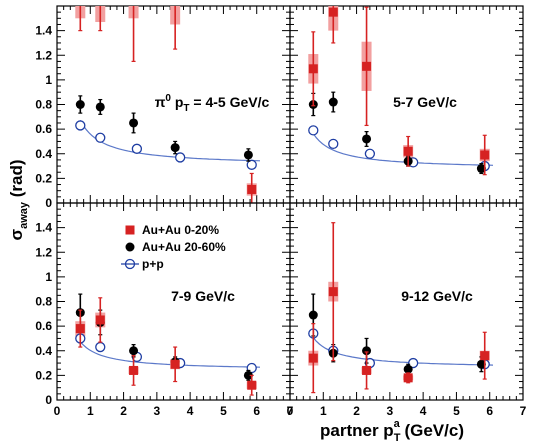  What do you see at coordinates (184, 247) in the screenshot?
I see `legend-label: Au+Au 20-60%` at bounding box center [184, 247].